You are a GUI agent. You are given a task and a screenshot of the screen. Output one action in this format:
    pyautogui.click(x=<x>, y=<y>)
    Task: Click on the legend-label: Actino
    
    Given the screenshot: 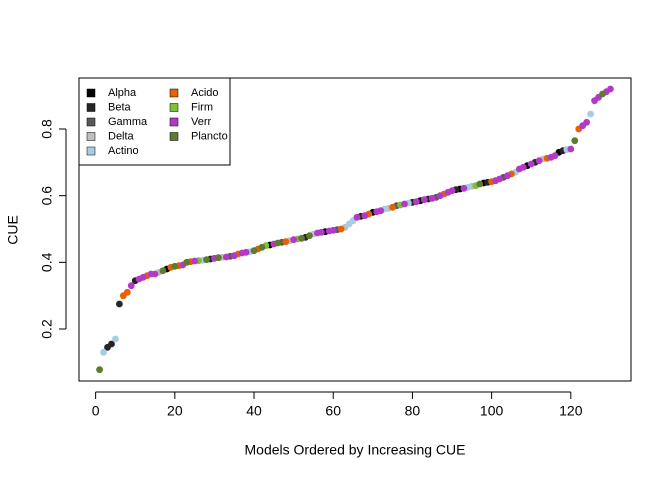 What is the action you would take?
    pyautogui.click(x=123, y=151)
    